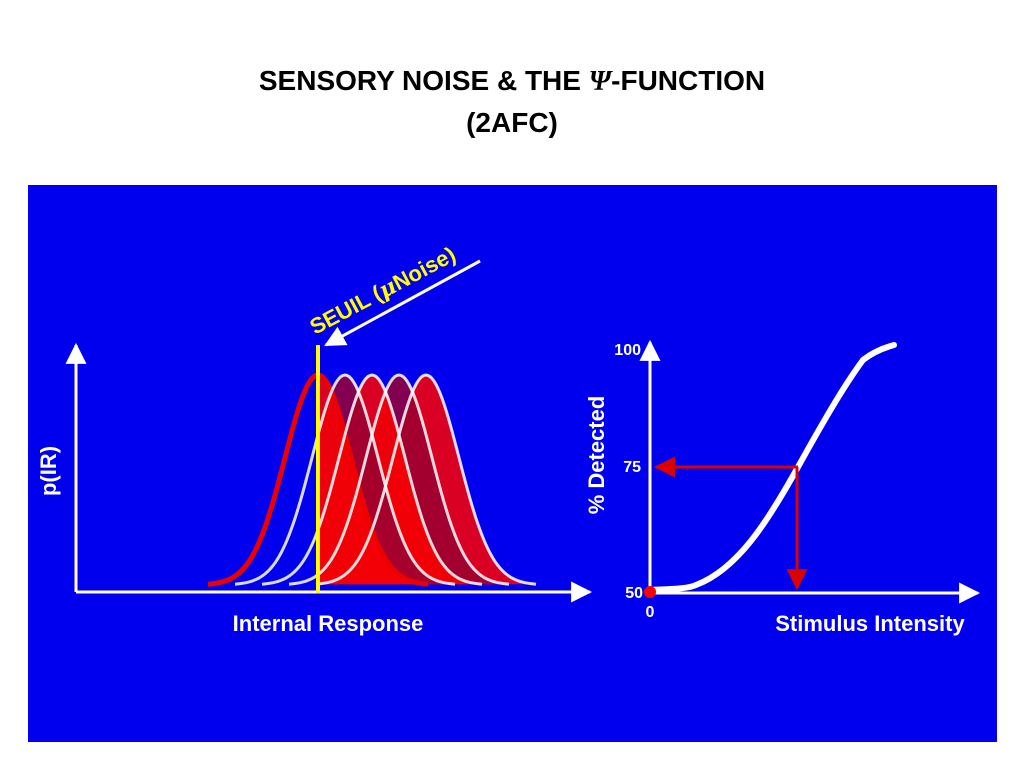 The image size is (1024, 768). What do you see at coordinates (627, 350) in the screenshot?
I see `y-tick-100: 100` at bounding box center [627, 350].